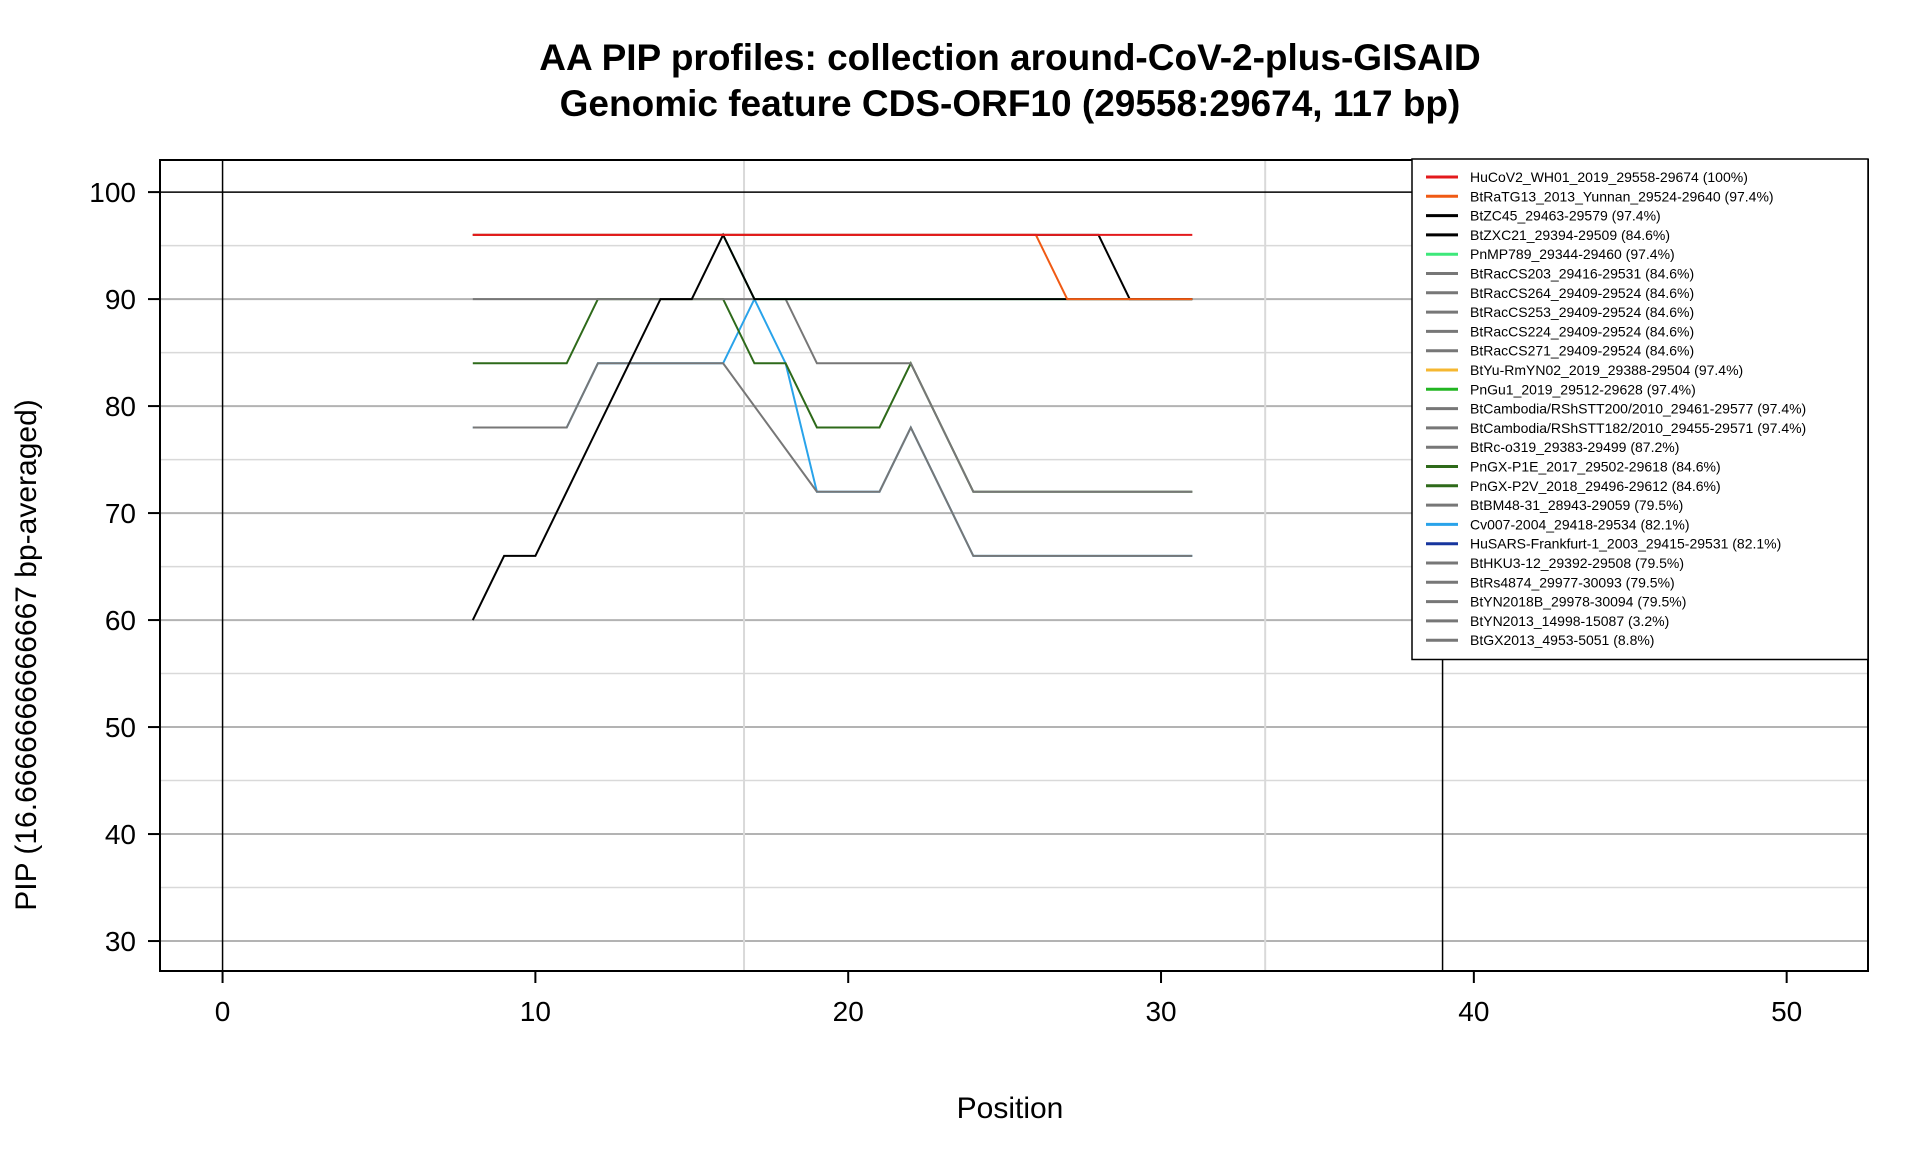 The width and height of the screenshot is (1920, 1152). What do you see at coordinates (120, 513) in the screenshot?
I see `y-tick-label: 70` at bounding box center [120, 513].